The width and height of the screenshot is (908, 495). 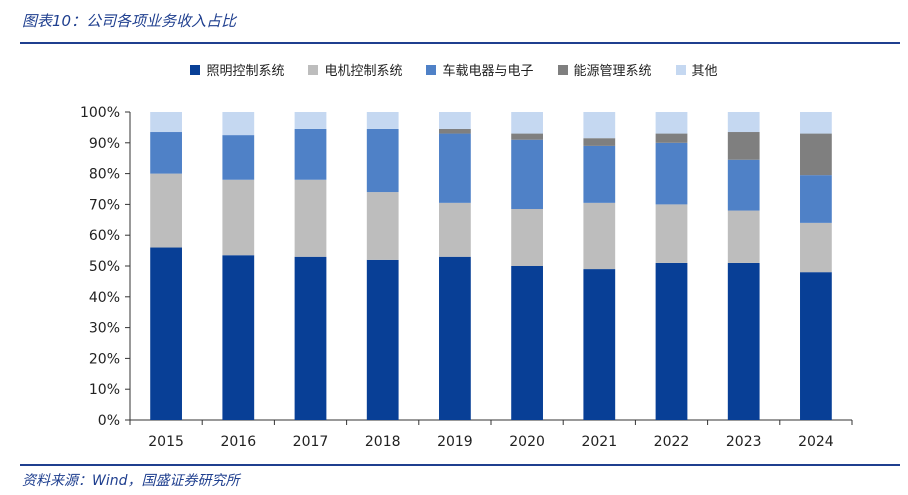 What do you see at coordinates (104, 298) in the screenshot?
I see `y-tick-label: 40%` at bounding box center [104, 298].